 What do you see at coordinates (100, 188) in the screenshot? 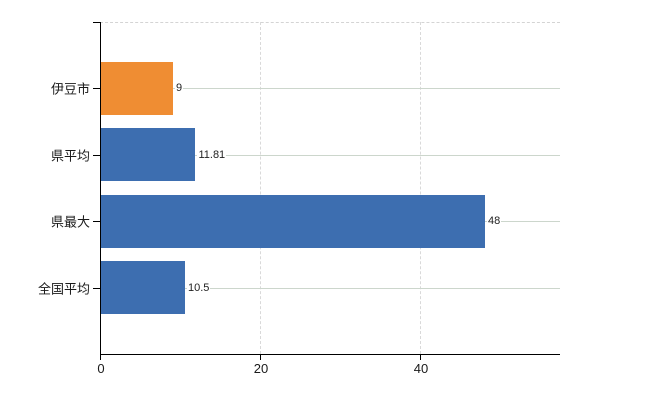
I see `y-axis-line` at bounding box center [100, 188].